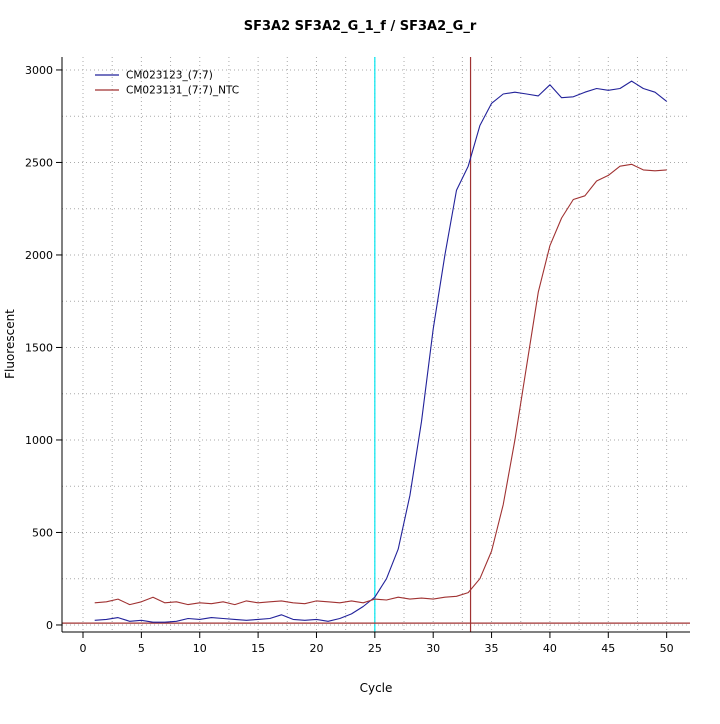 The height and width of the screenshot is (724, 720). Describe the element at coordinates (433, 648) in the screenshot. I see `x-tick-label: 30` at that location.